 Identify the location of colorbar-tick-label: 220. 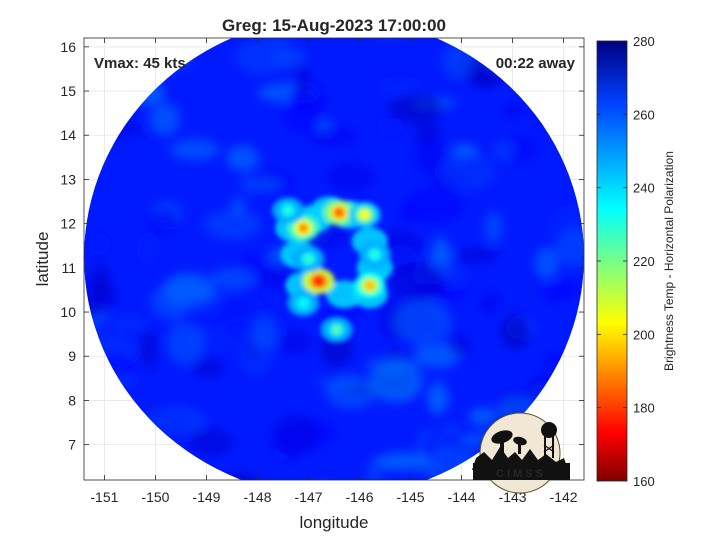
(644, 261).